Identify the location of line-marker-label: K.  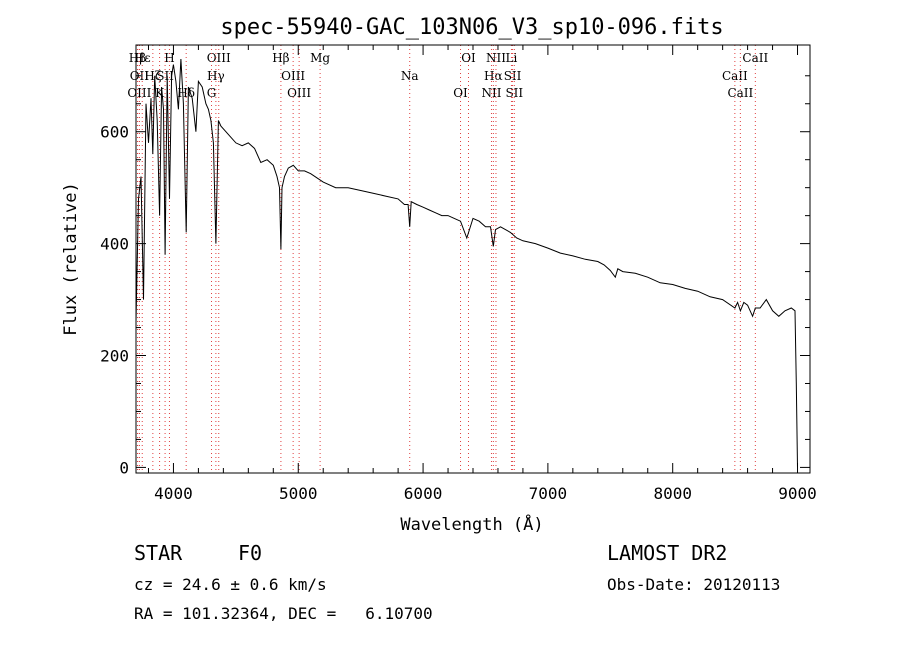
(160, 93).